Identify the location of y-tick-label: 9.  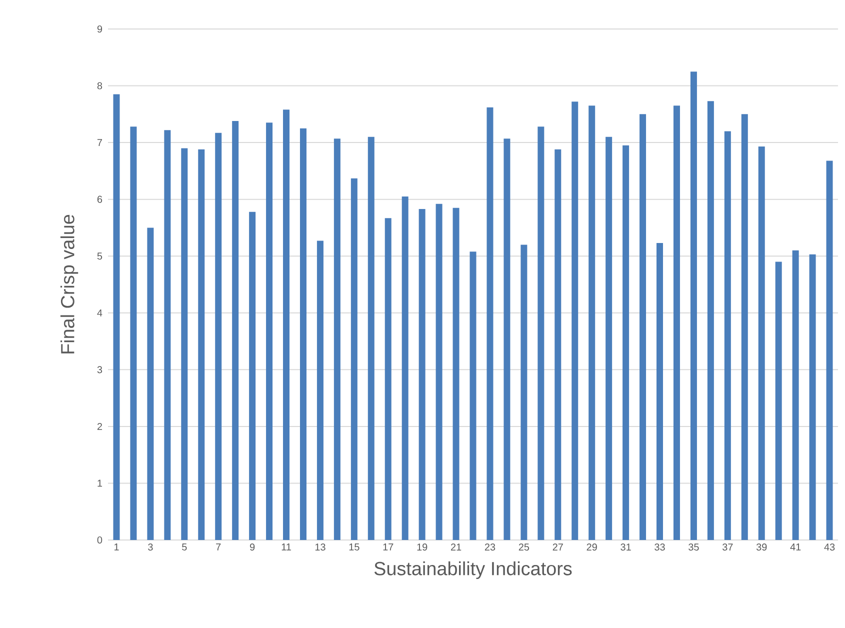
(99, 29).